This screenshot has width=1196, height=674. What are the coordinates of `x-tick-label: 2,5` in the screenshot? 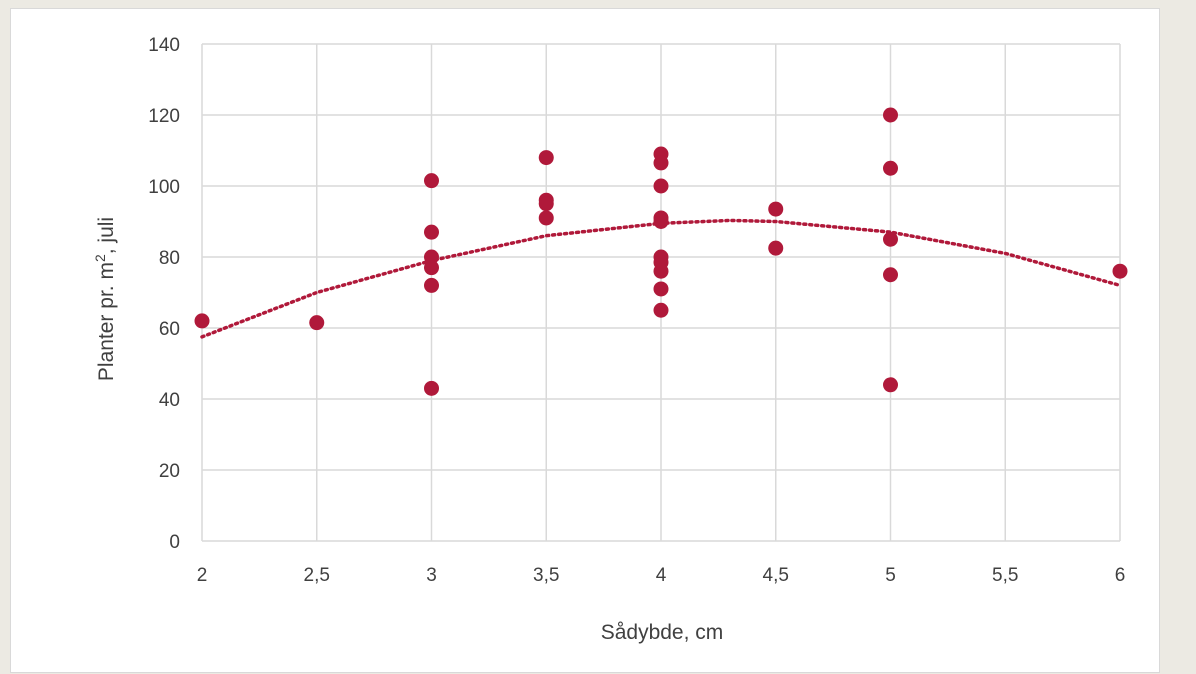 It's located at (317, 575).